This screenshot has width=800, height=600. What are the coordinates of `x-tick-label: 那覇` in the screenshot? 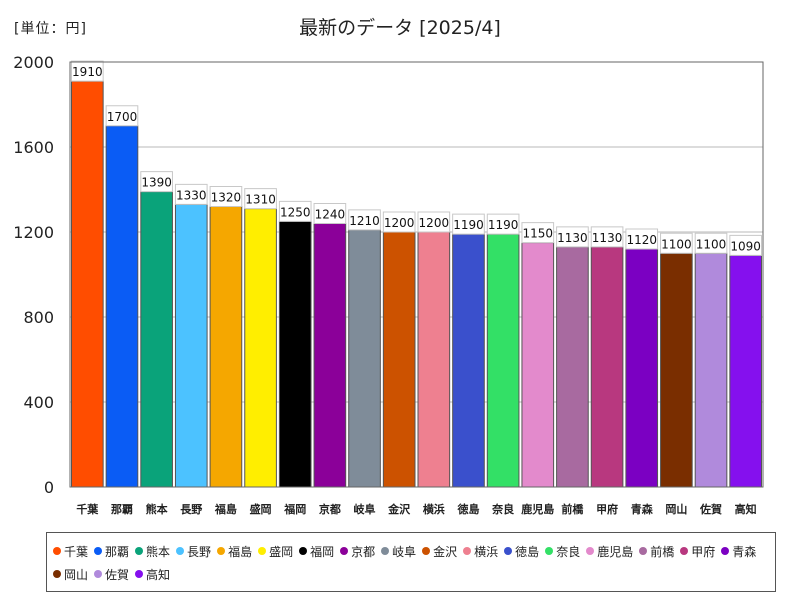 It's located at (122, 509).